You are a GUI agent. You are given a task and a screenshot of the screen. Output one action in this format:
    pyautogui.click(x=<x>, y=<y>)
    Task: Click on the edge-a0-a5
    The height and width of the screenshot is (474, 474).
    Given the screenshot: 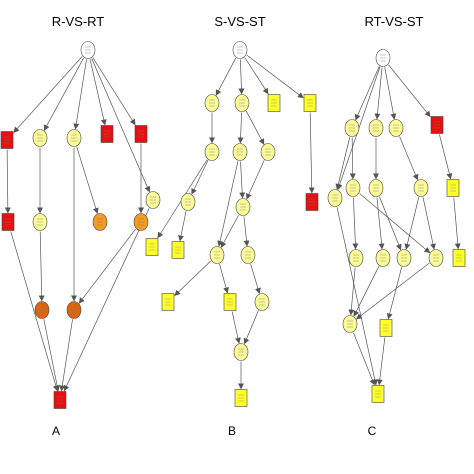 What is the action you would take?
    pyautogui.click(x=114, y=91)
    